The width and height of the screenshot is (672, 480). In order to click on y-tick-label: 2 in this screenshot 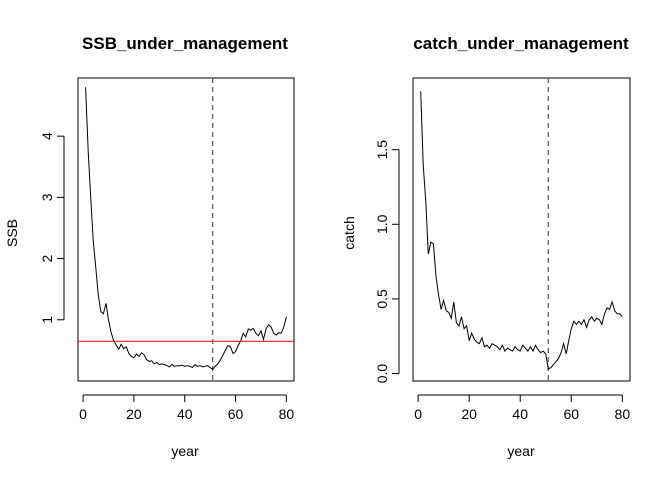, I will do `click(47, 258)`.